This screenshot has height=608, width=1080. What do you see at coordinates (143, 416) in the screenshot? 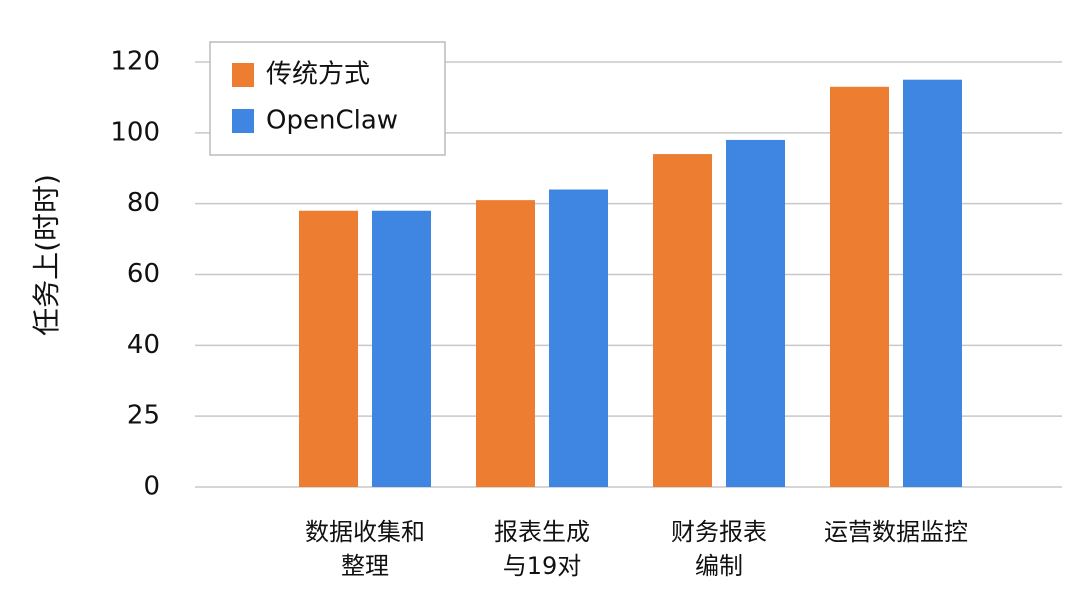
I see `y-tick-label: 25` at bounding box center [143, 416].